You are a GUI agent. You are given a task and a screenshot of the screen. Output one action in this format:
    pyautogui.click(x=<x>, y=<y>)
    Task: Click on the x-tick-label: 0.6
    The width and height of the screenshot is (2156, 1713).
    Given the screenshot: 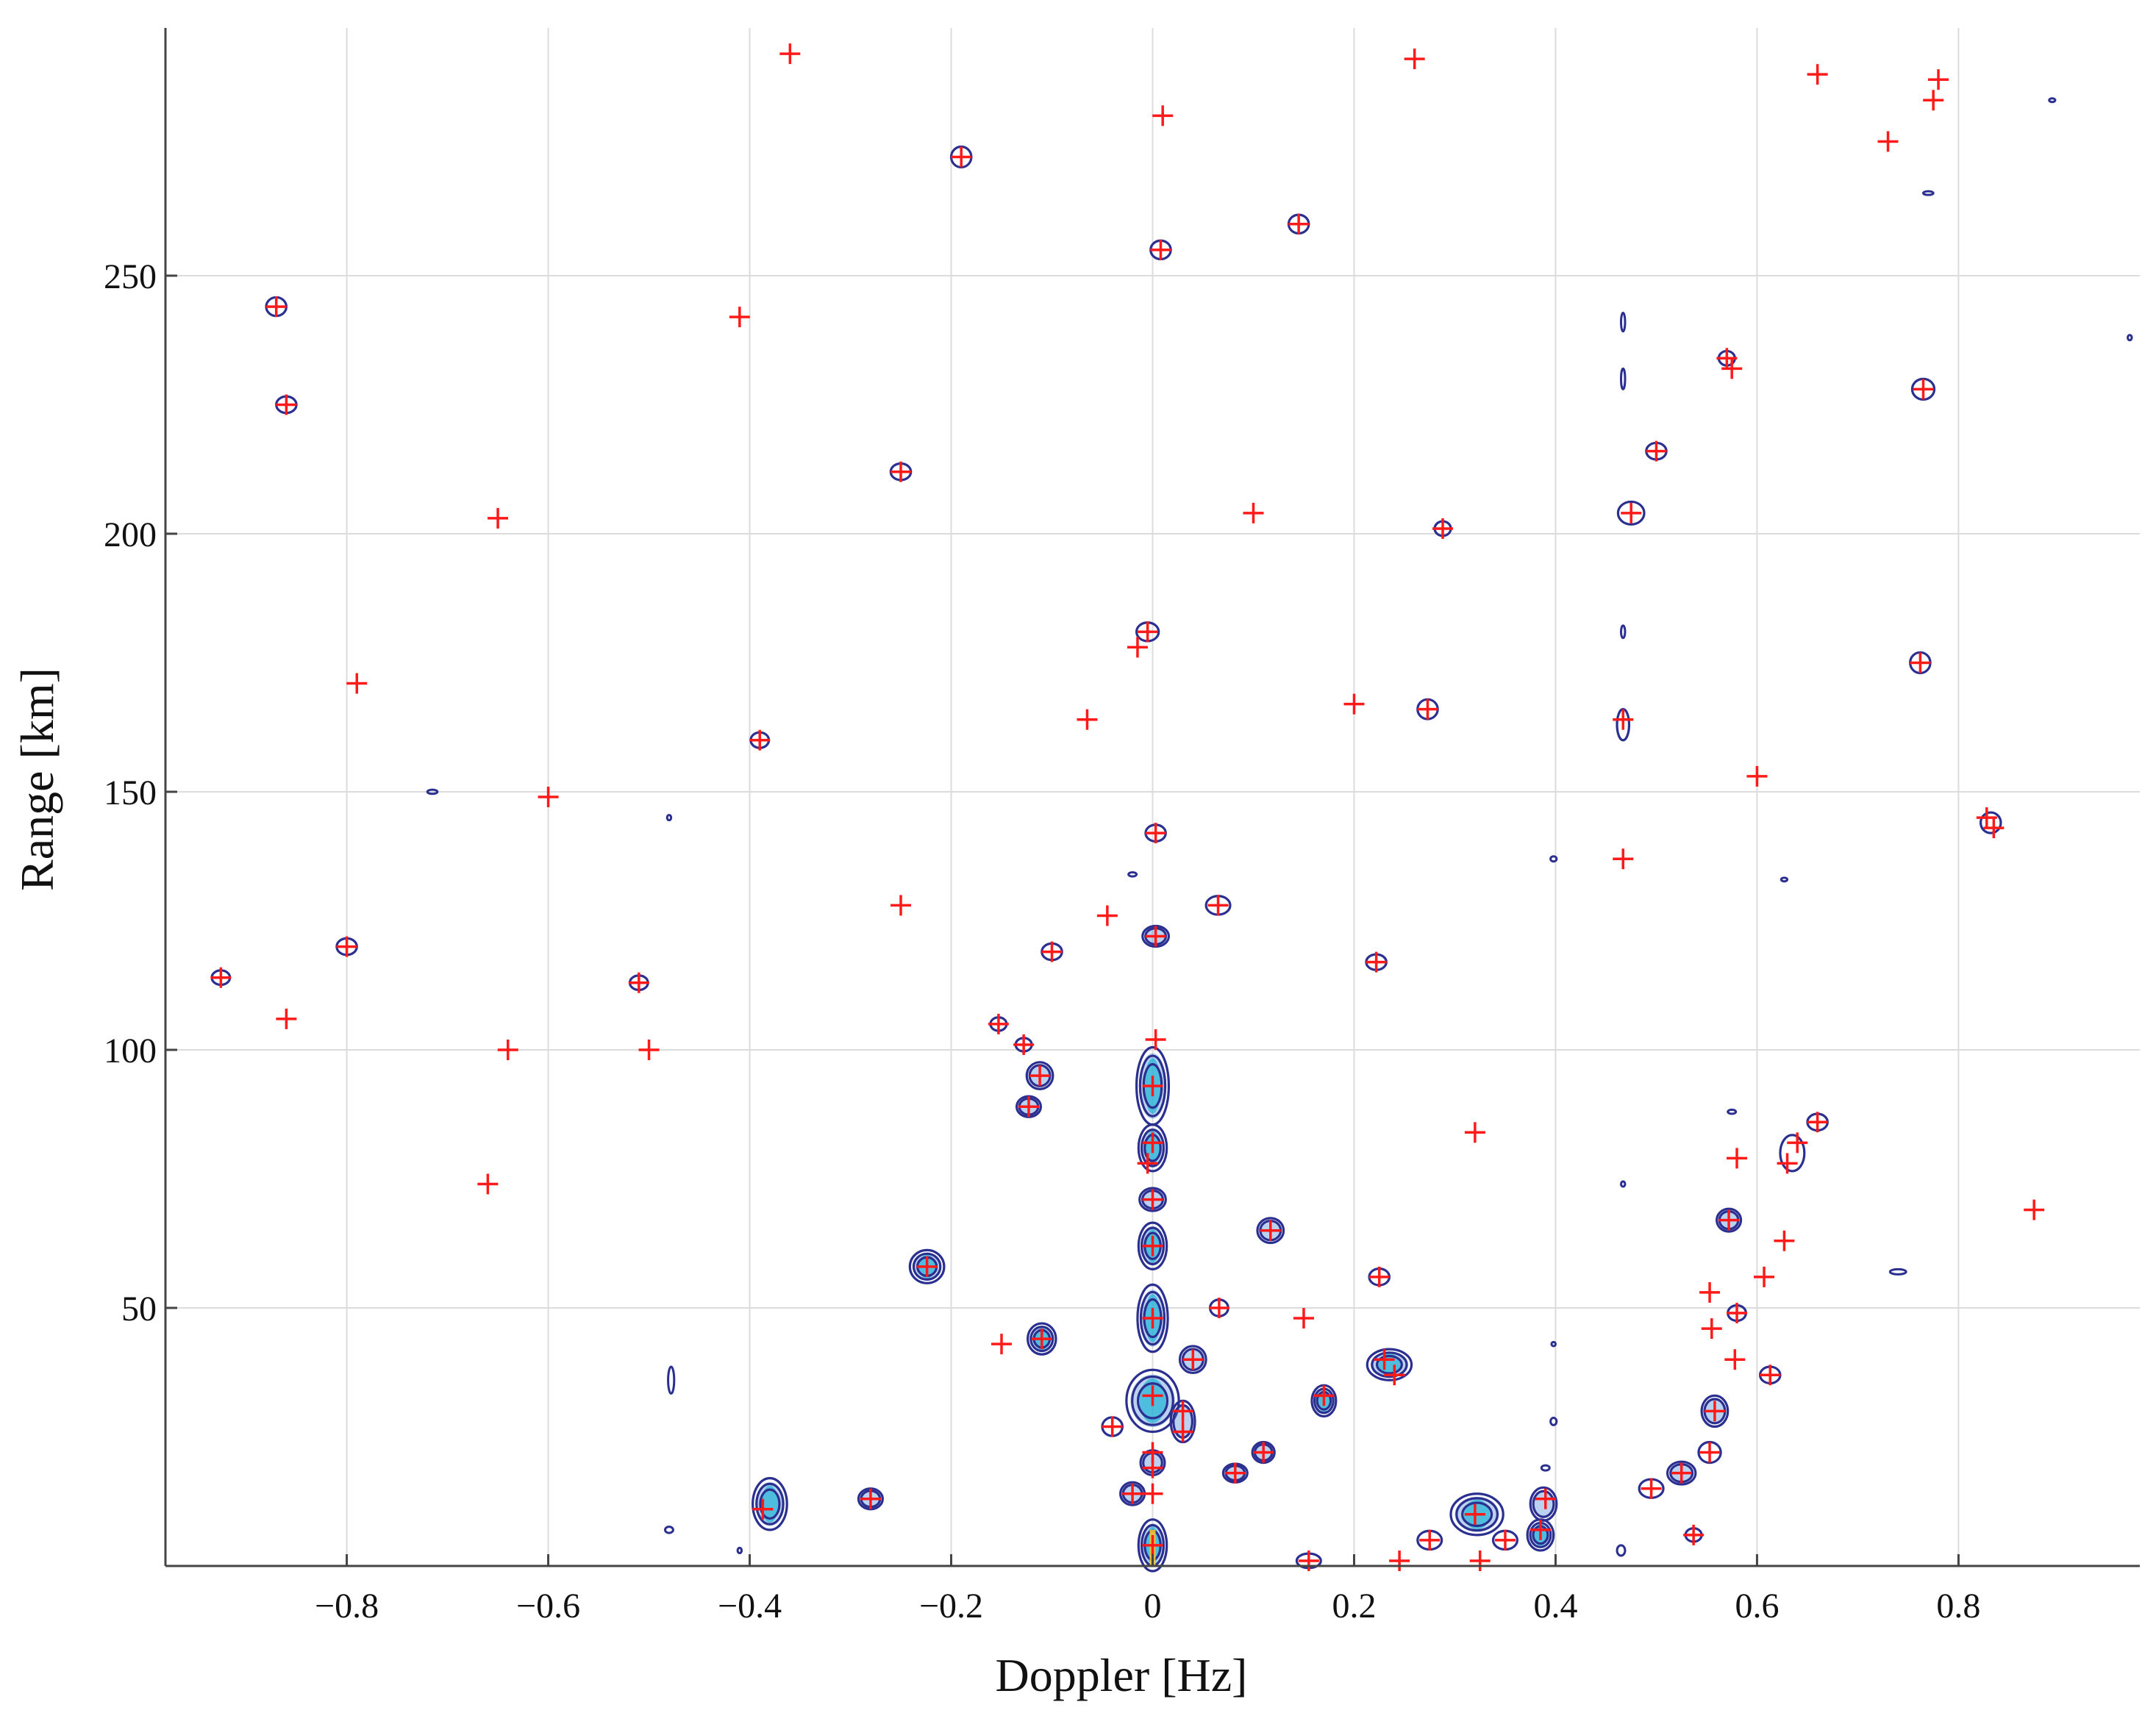 What is the action you would take?
    pyautogui.click(x=1757, y=1606)
    